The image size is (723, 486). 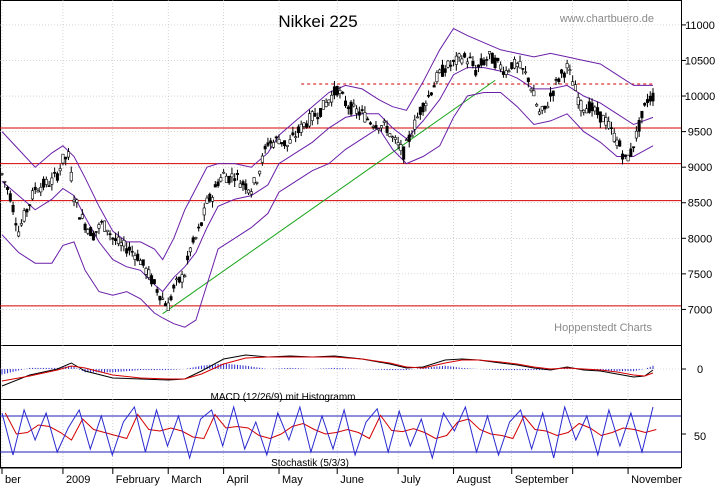 I want to click on stochastic-k-line, so click(x=327, y=432).